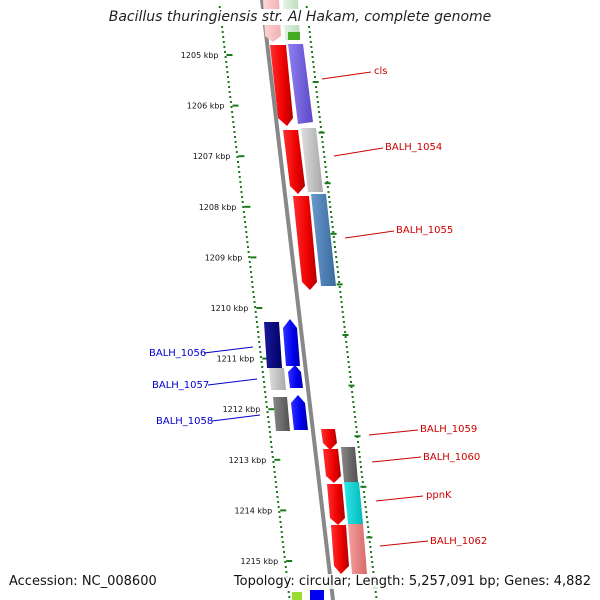 Image resolution: width=600 pixels, height=600 pixels. I want to click on leader-balh1059, so click(393, 432).